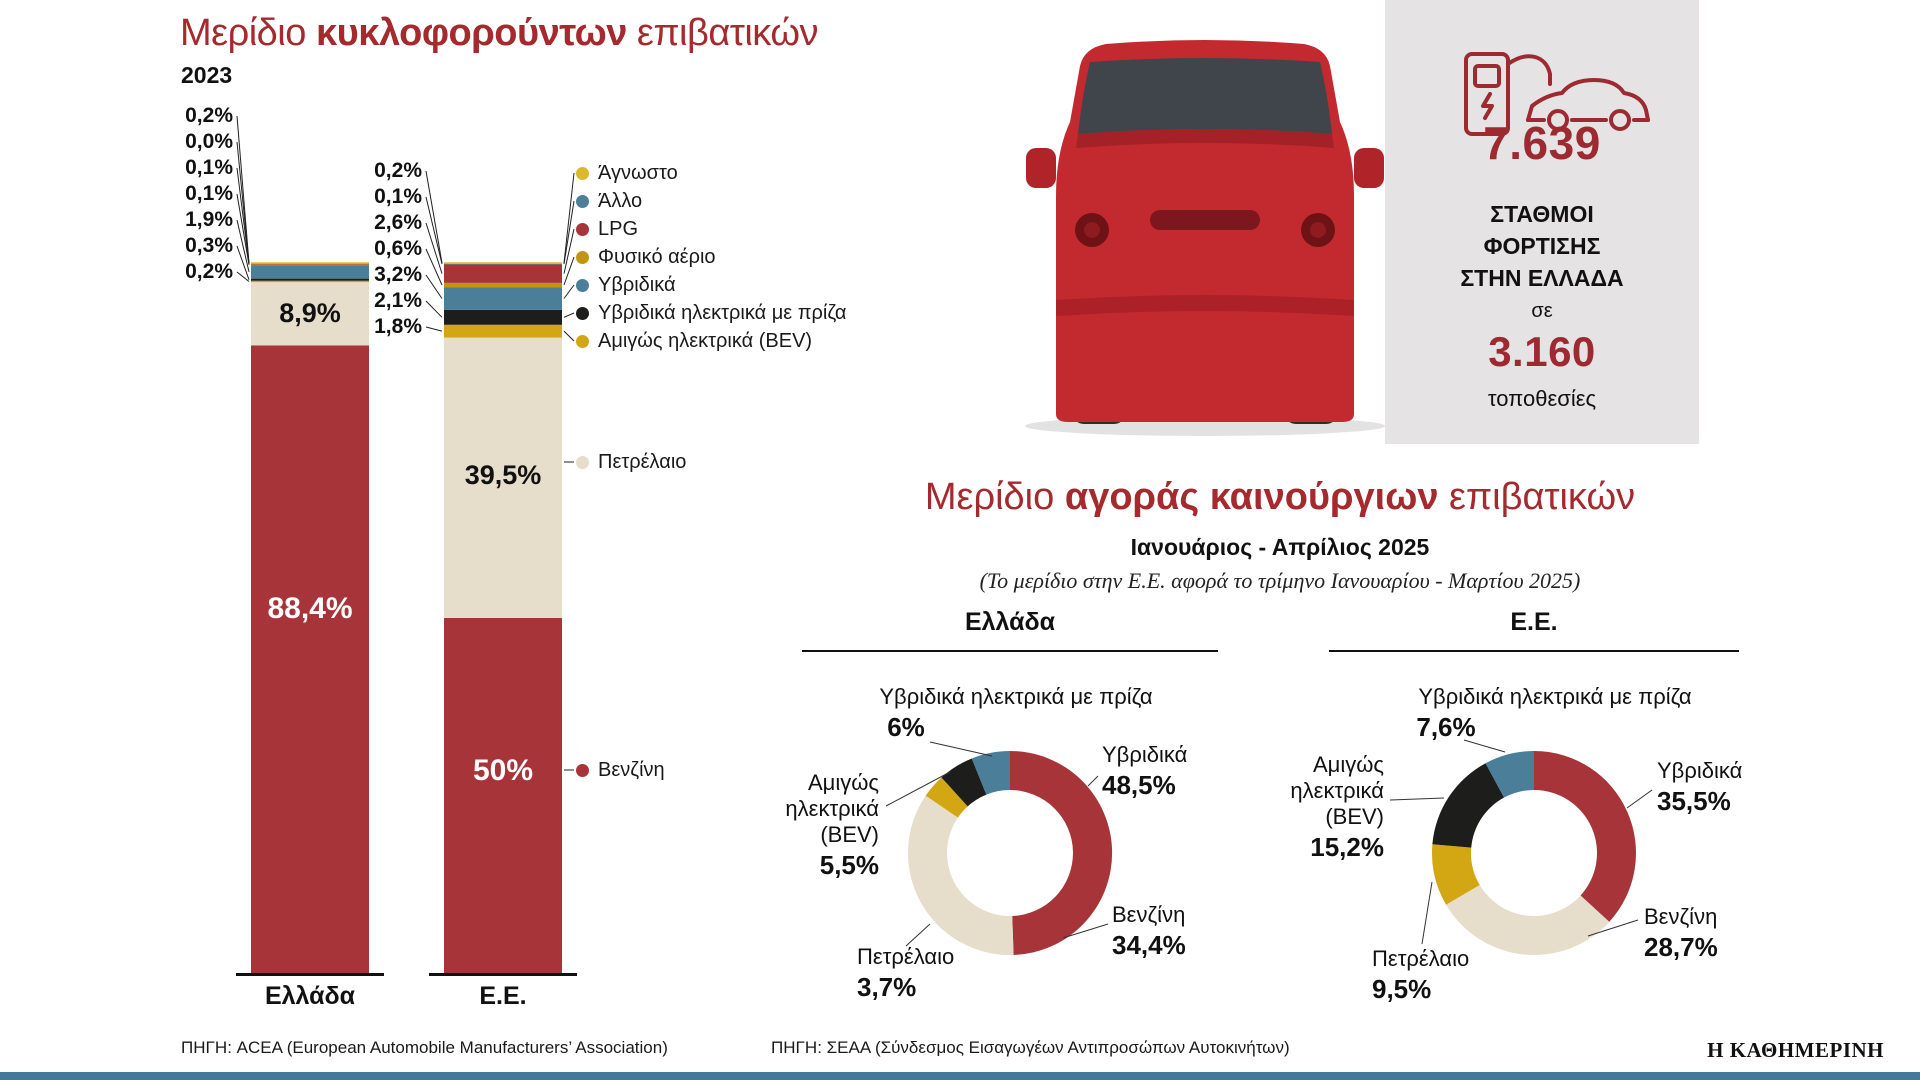 The image size is (1920, 1080). I want to click on legend-item-diesel: Πετρέλαιο, so click(631, 462).